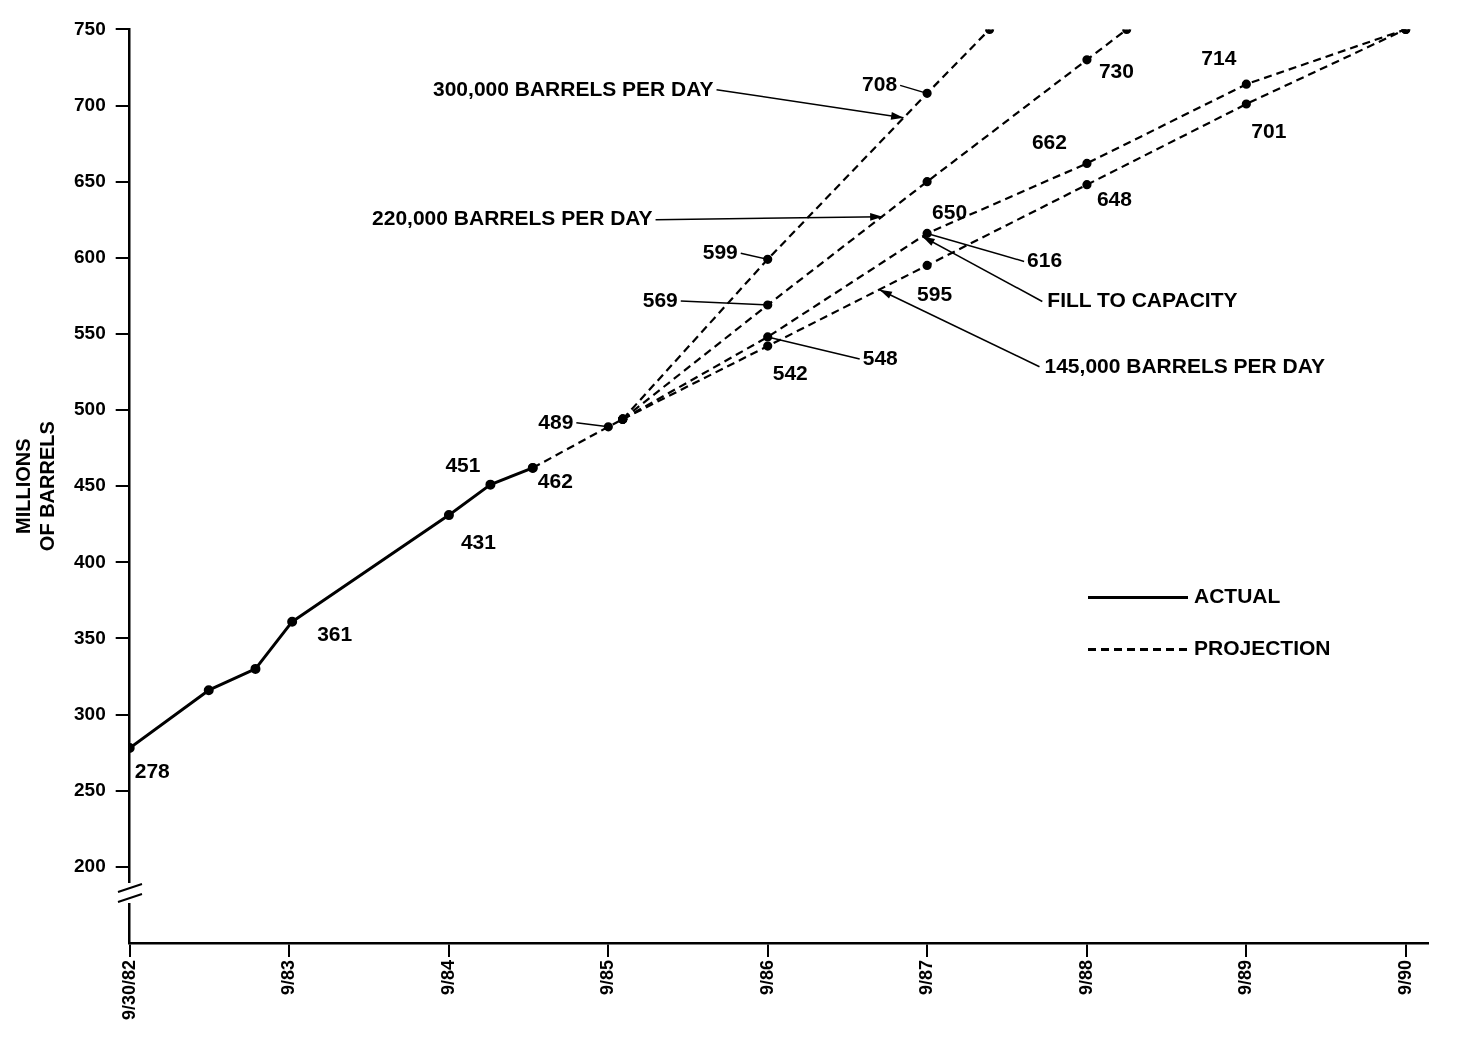  Describe the element at coordinates (573, 88) in the screenshot. I see `annotation: 300,000 BARRELS PER DAY` at that location.